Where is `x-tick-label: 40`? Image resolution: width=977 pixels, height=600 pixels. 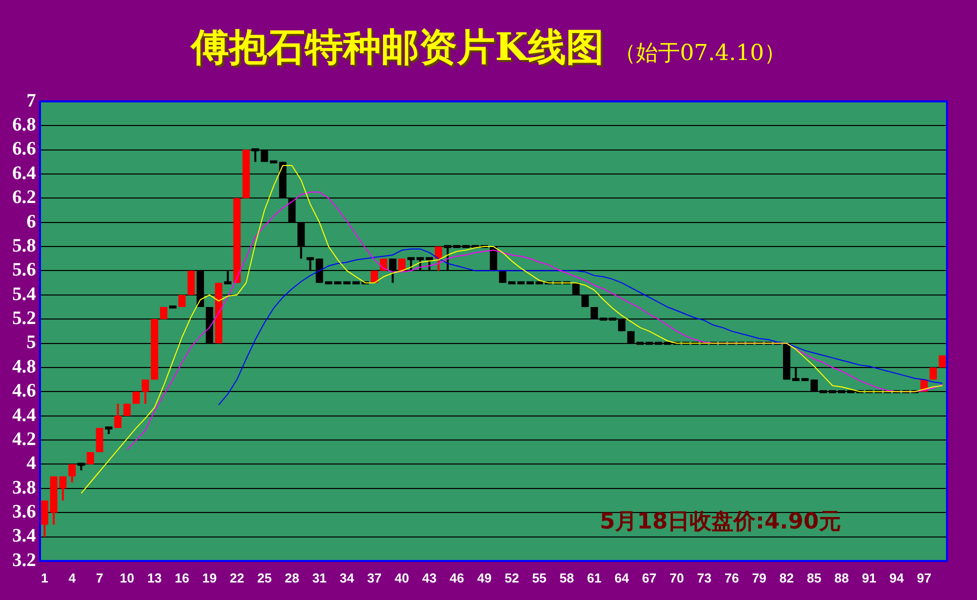
x-tick-label: 40 is located at coordinates (402, 578).